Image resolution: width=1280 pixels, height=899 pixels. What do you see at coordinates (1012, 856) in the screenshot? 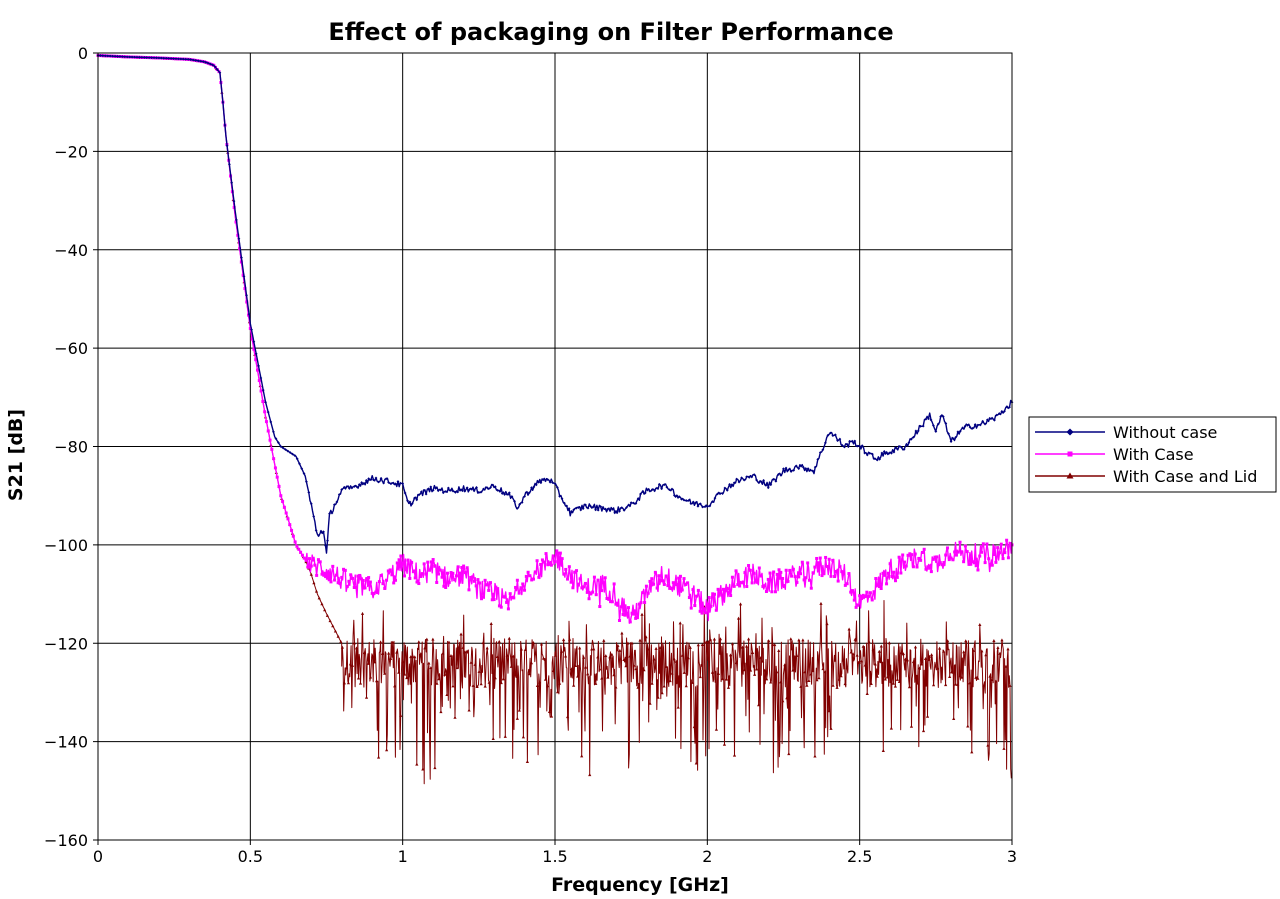
I see `x-tick-label: 3` at bounding box center [1012, 856].